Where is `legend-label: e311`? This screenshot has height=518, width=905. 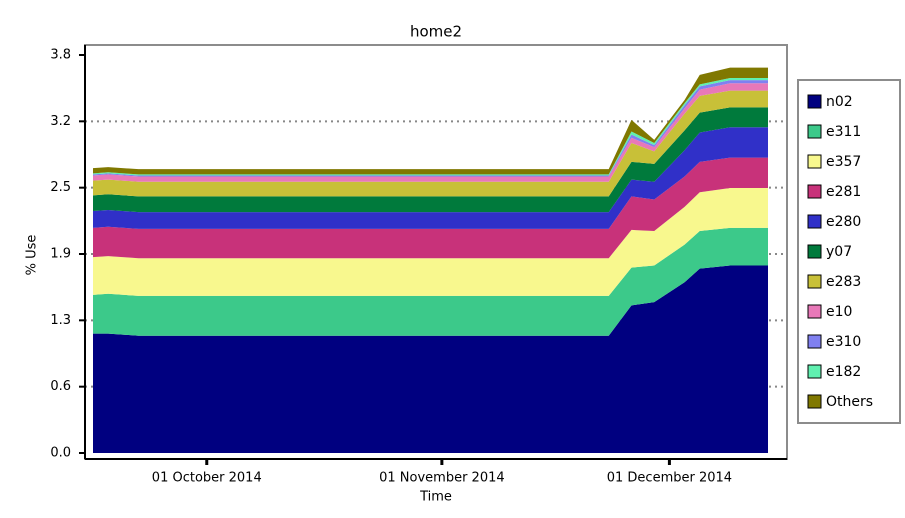
legend-label: e311 is located at coordinates (843, 132).